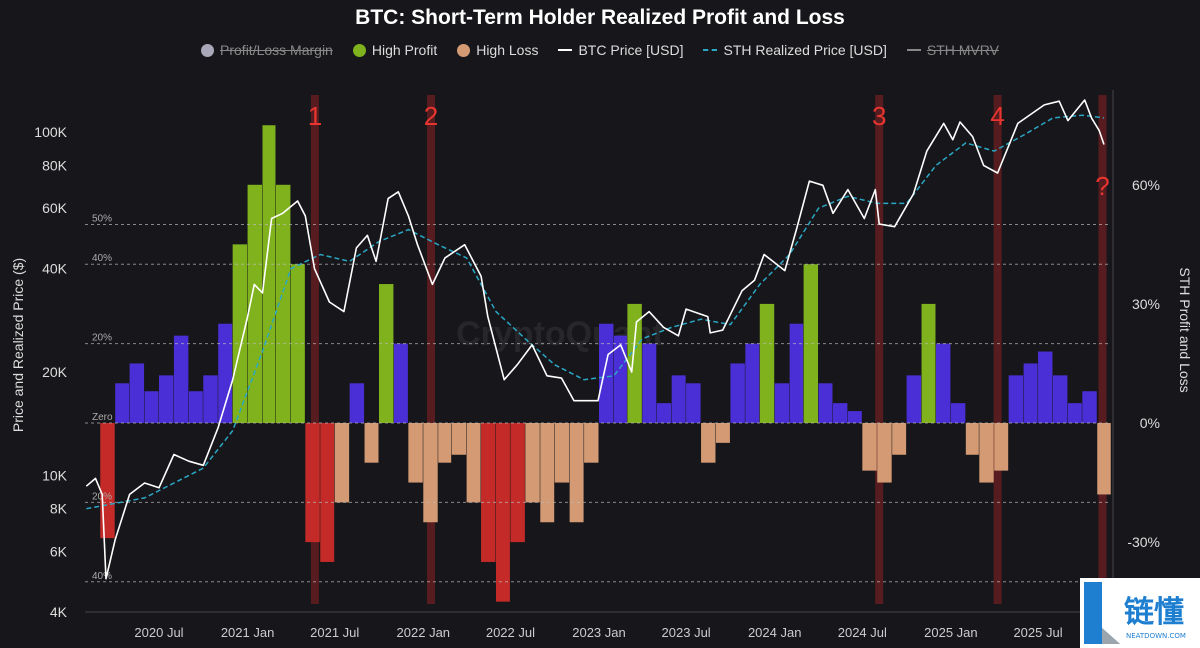 This screenshot has height=648, width=1200. Describe the element at coordinates (276, 50) in the screenshot. I see `legend-label: Profit/Loss Margin` at that location.